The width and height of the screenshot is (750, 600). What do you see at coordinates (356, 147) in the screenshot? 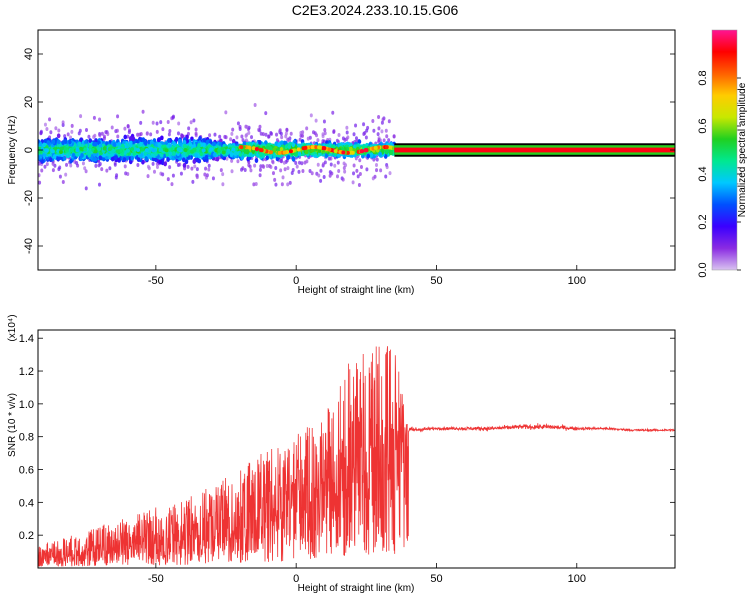
I see `spectrum-marks` at bounding box center [356, 147].